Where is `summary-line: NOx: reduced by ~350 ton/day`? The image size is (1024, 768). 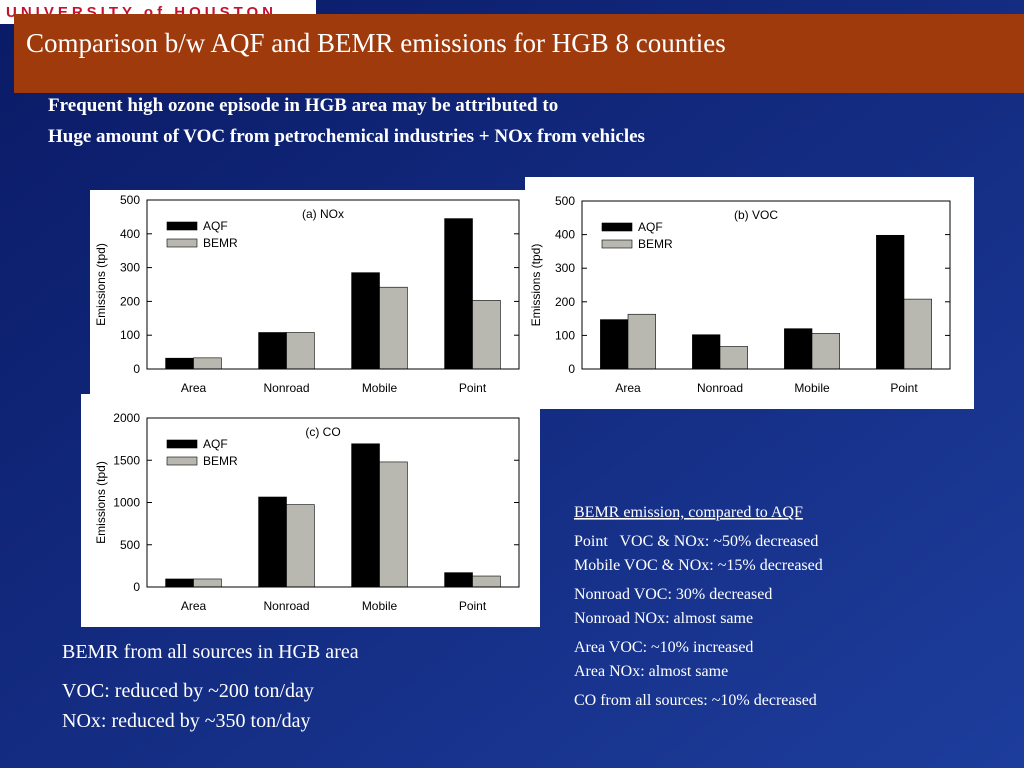
summary-line: NOx: reduced by ~350 ton/day is located at coordinates (186, 721).